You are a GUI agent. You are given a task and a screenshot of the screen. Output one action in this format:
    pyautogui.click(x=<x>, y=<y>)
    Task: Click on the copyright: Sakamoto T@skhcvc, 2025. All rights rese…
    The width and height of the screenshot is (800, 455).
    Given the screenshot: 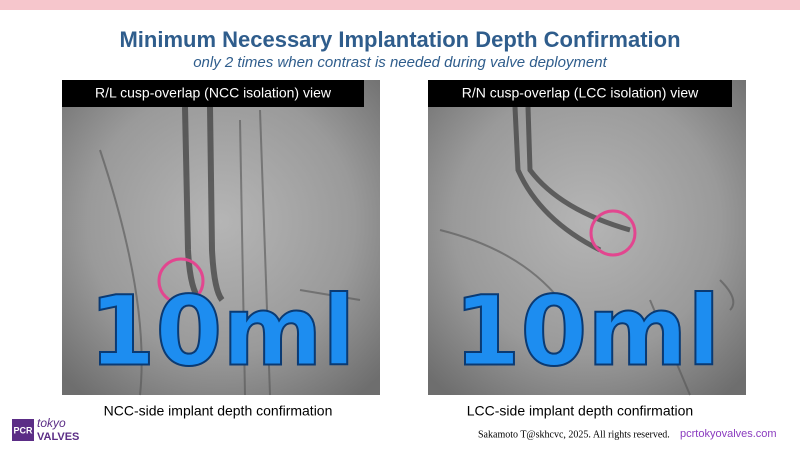 What is the action you would take?
    pyautogui.click(x=574, y=434)
    